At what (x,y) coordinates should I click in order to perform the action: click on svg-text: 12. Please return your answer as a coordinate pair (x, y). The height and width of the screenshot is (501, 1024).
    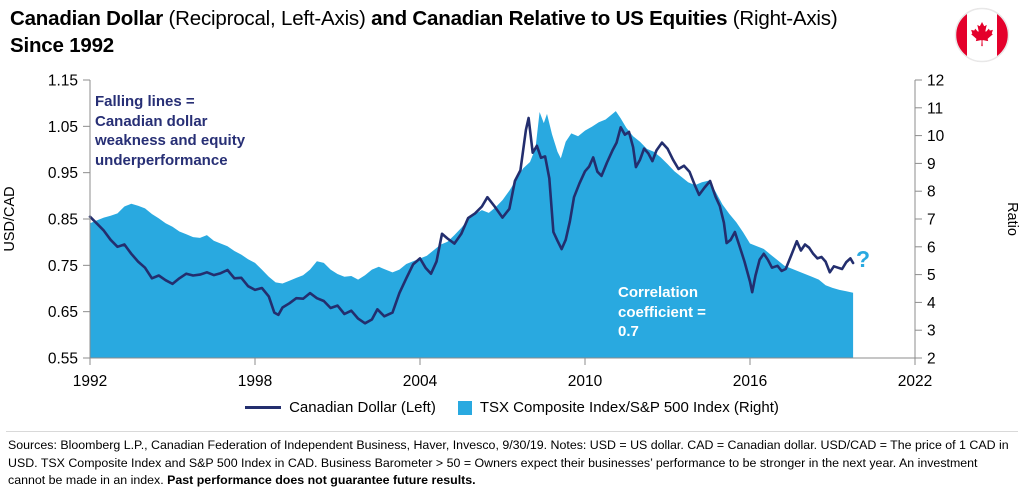
    Looking at the image, I should click on (935, 81).